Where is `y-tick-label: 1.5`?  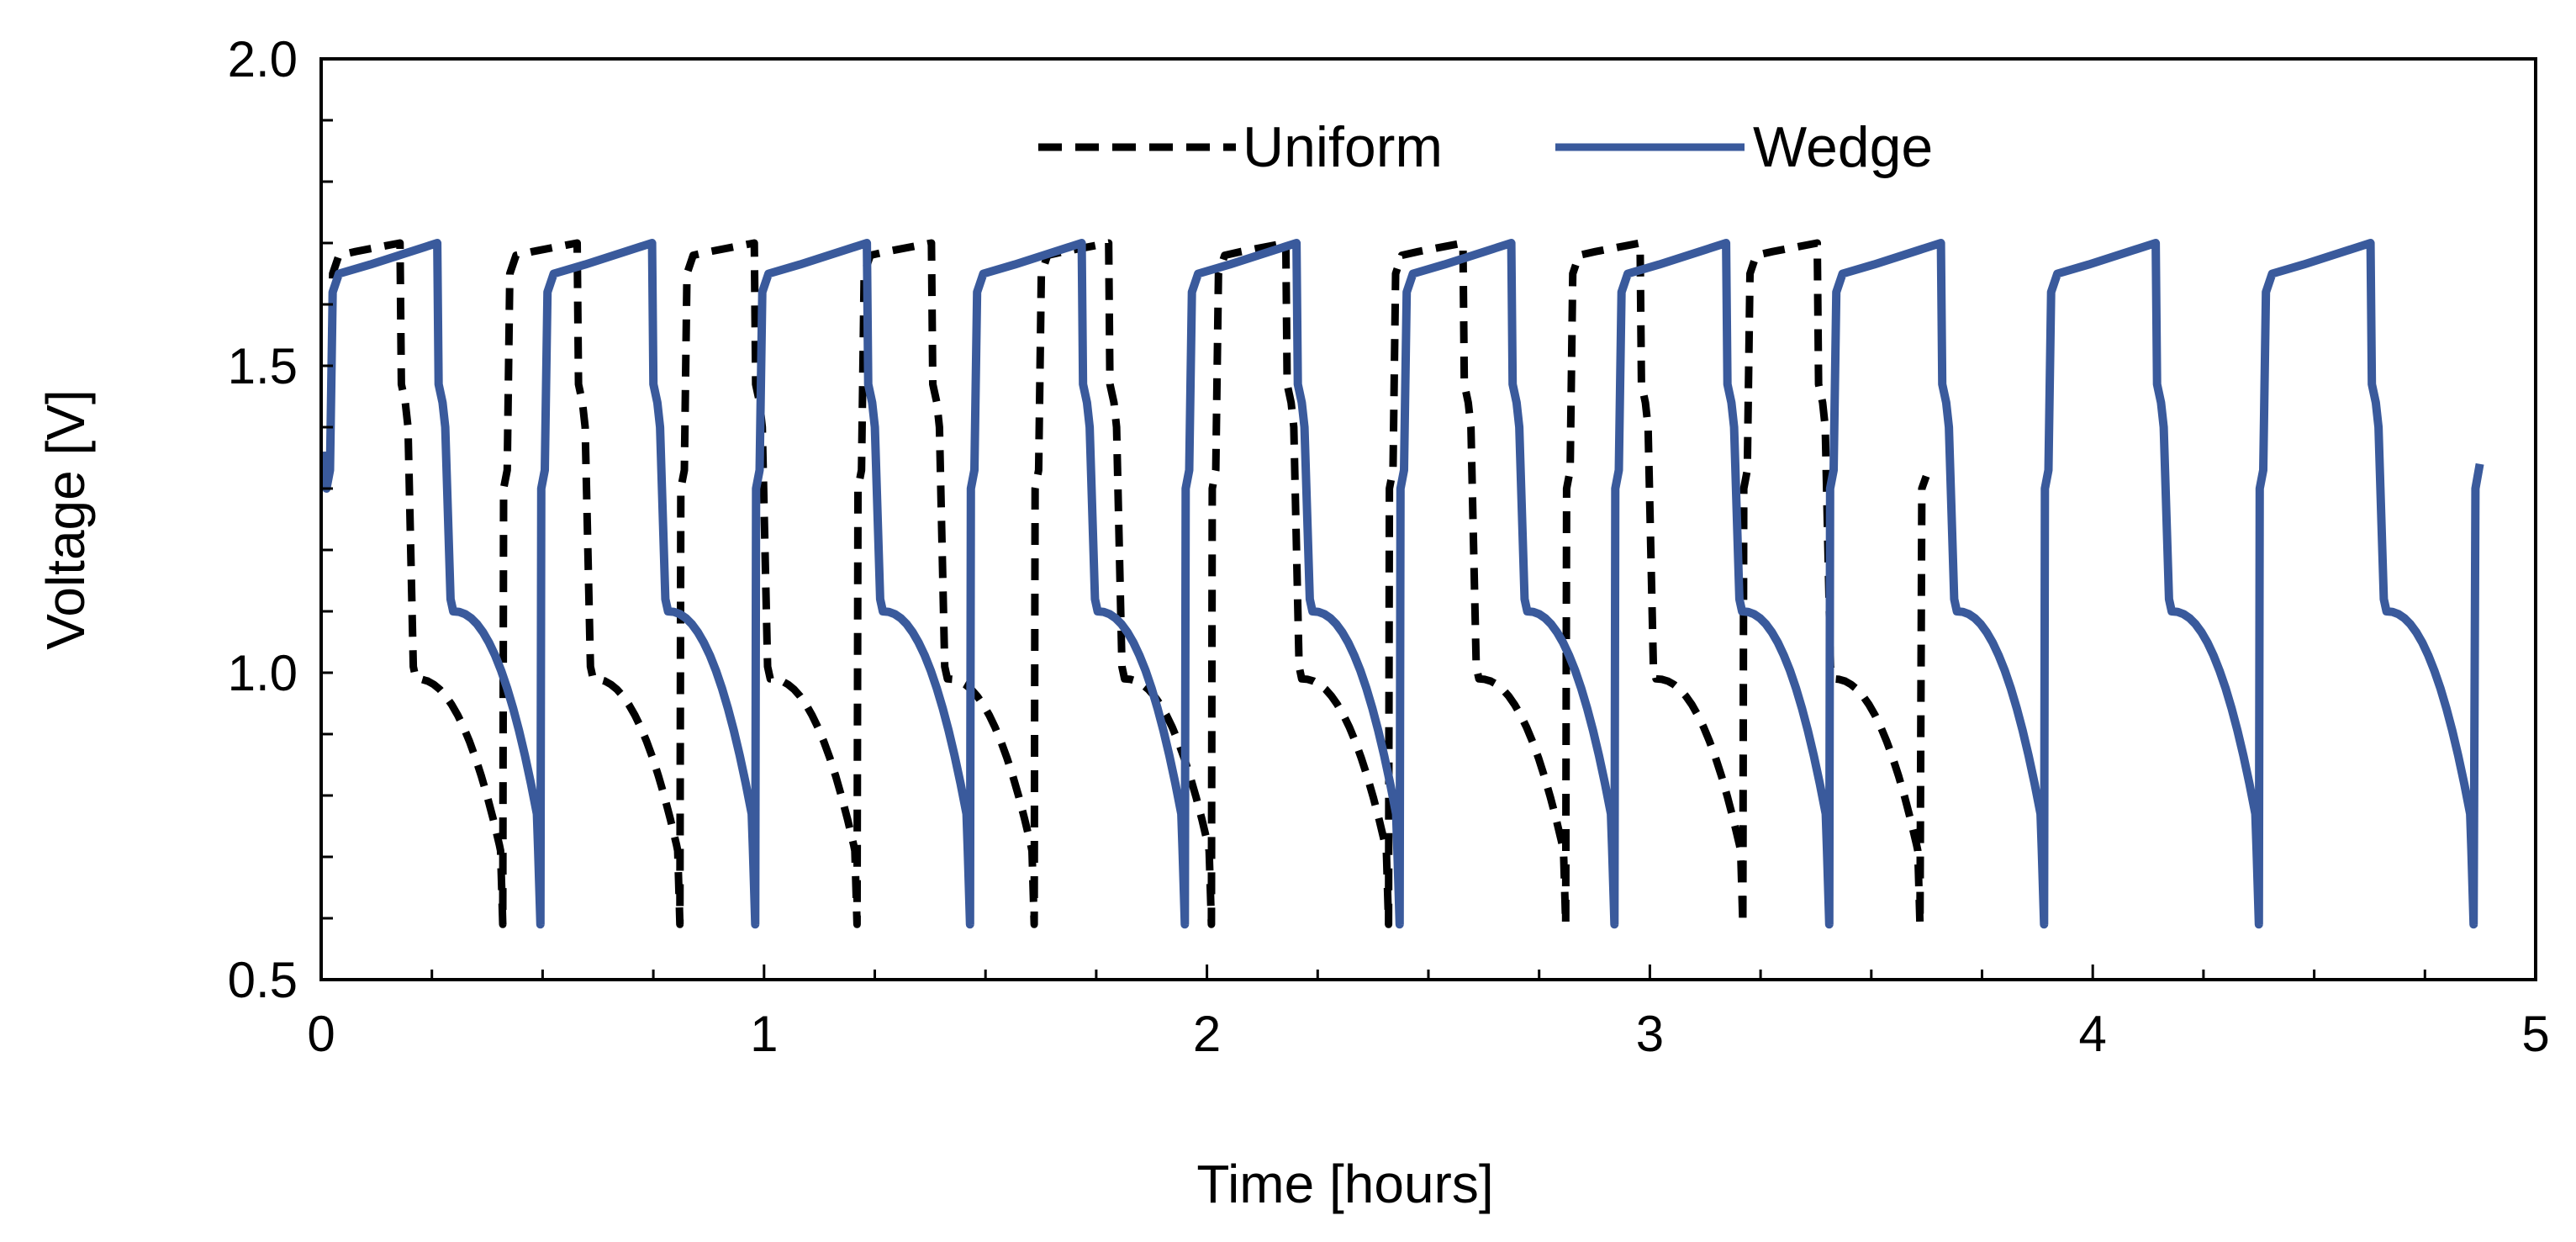 y-tick-label: 1.5 is located at coordinates (263, 366).